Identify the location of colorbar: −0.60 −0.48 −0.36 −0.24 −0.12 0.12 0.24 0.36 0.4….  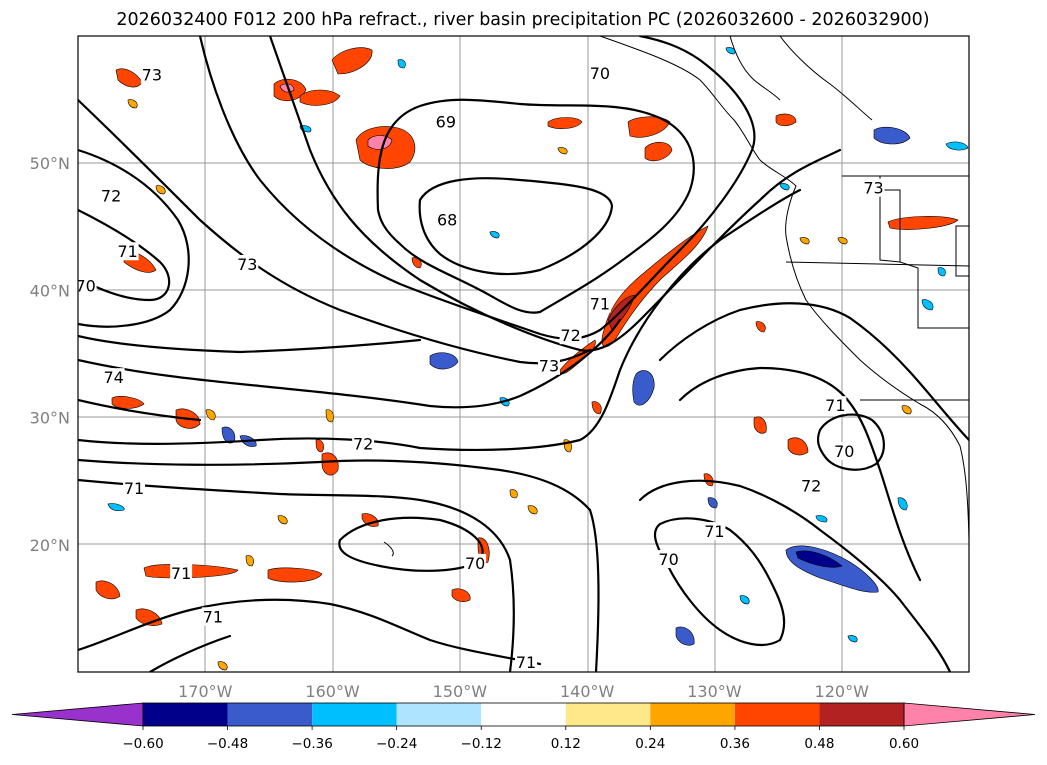
(523, 727).